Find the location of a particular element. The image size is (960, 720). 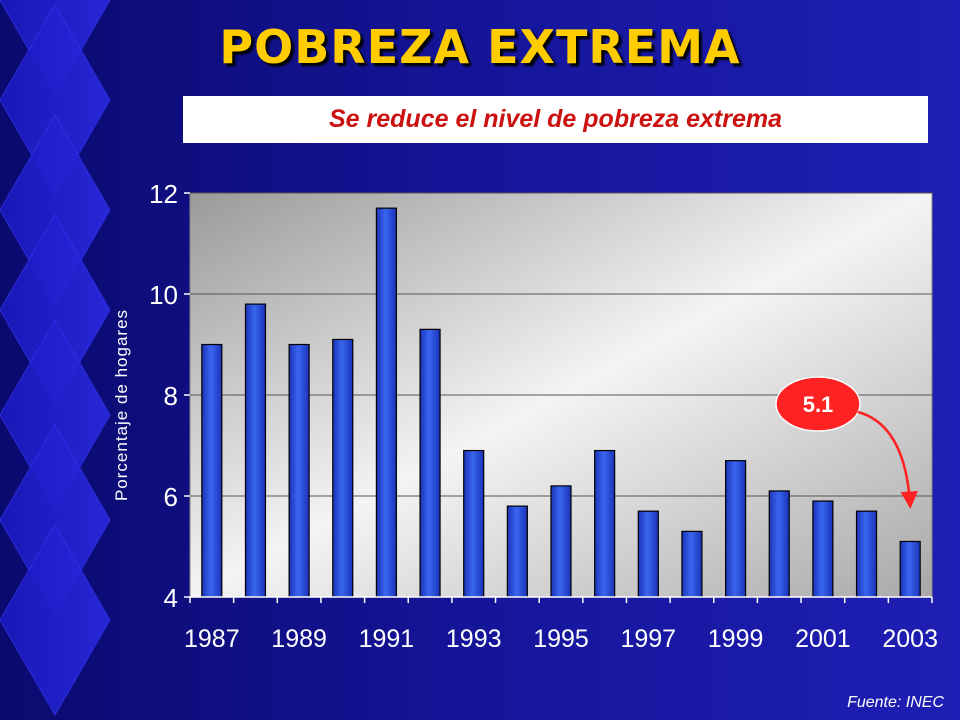

bar-2002 is located at coordinates (866, 554).